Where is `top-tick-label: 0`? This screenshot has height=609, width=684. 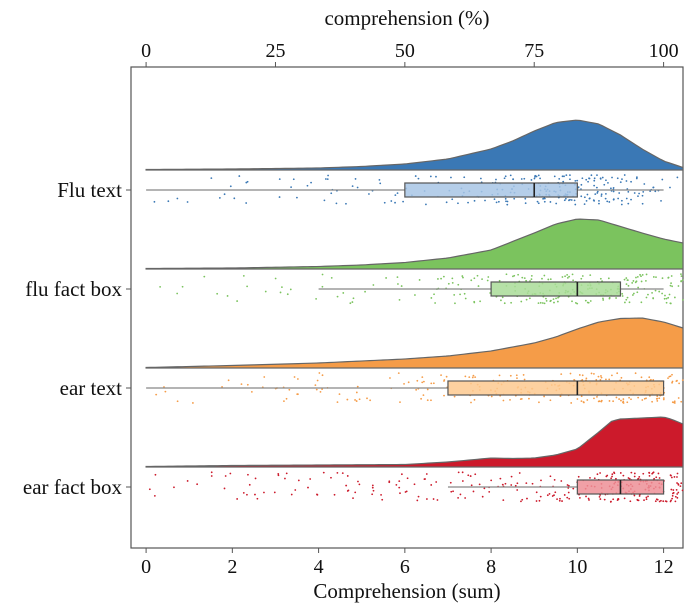
top-tick-label: 0 is located at coordinates (146, 51).